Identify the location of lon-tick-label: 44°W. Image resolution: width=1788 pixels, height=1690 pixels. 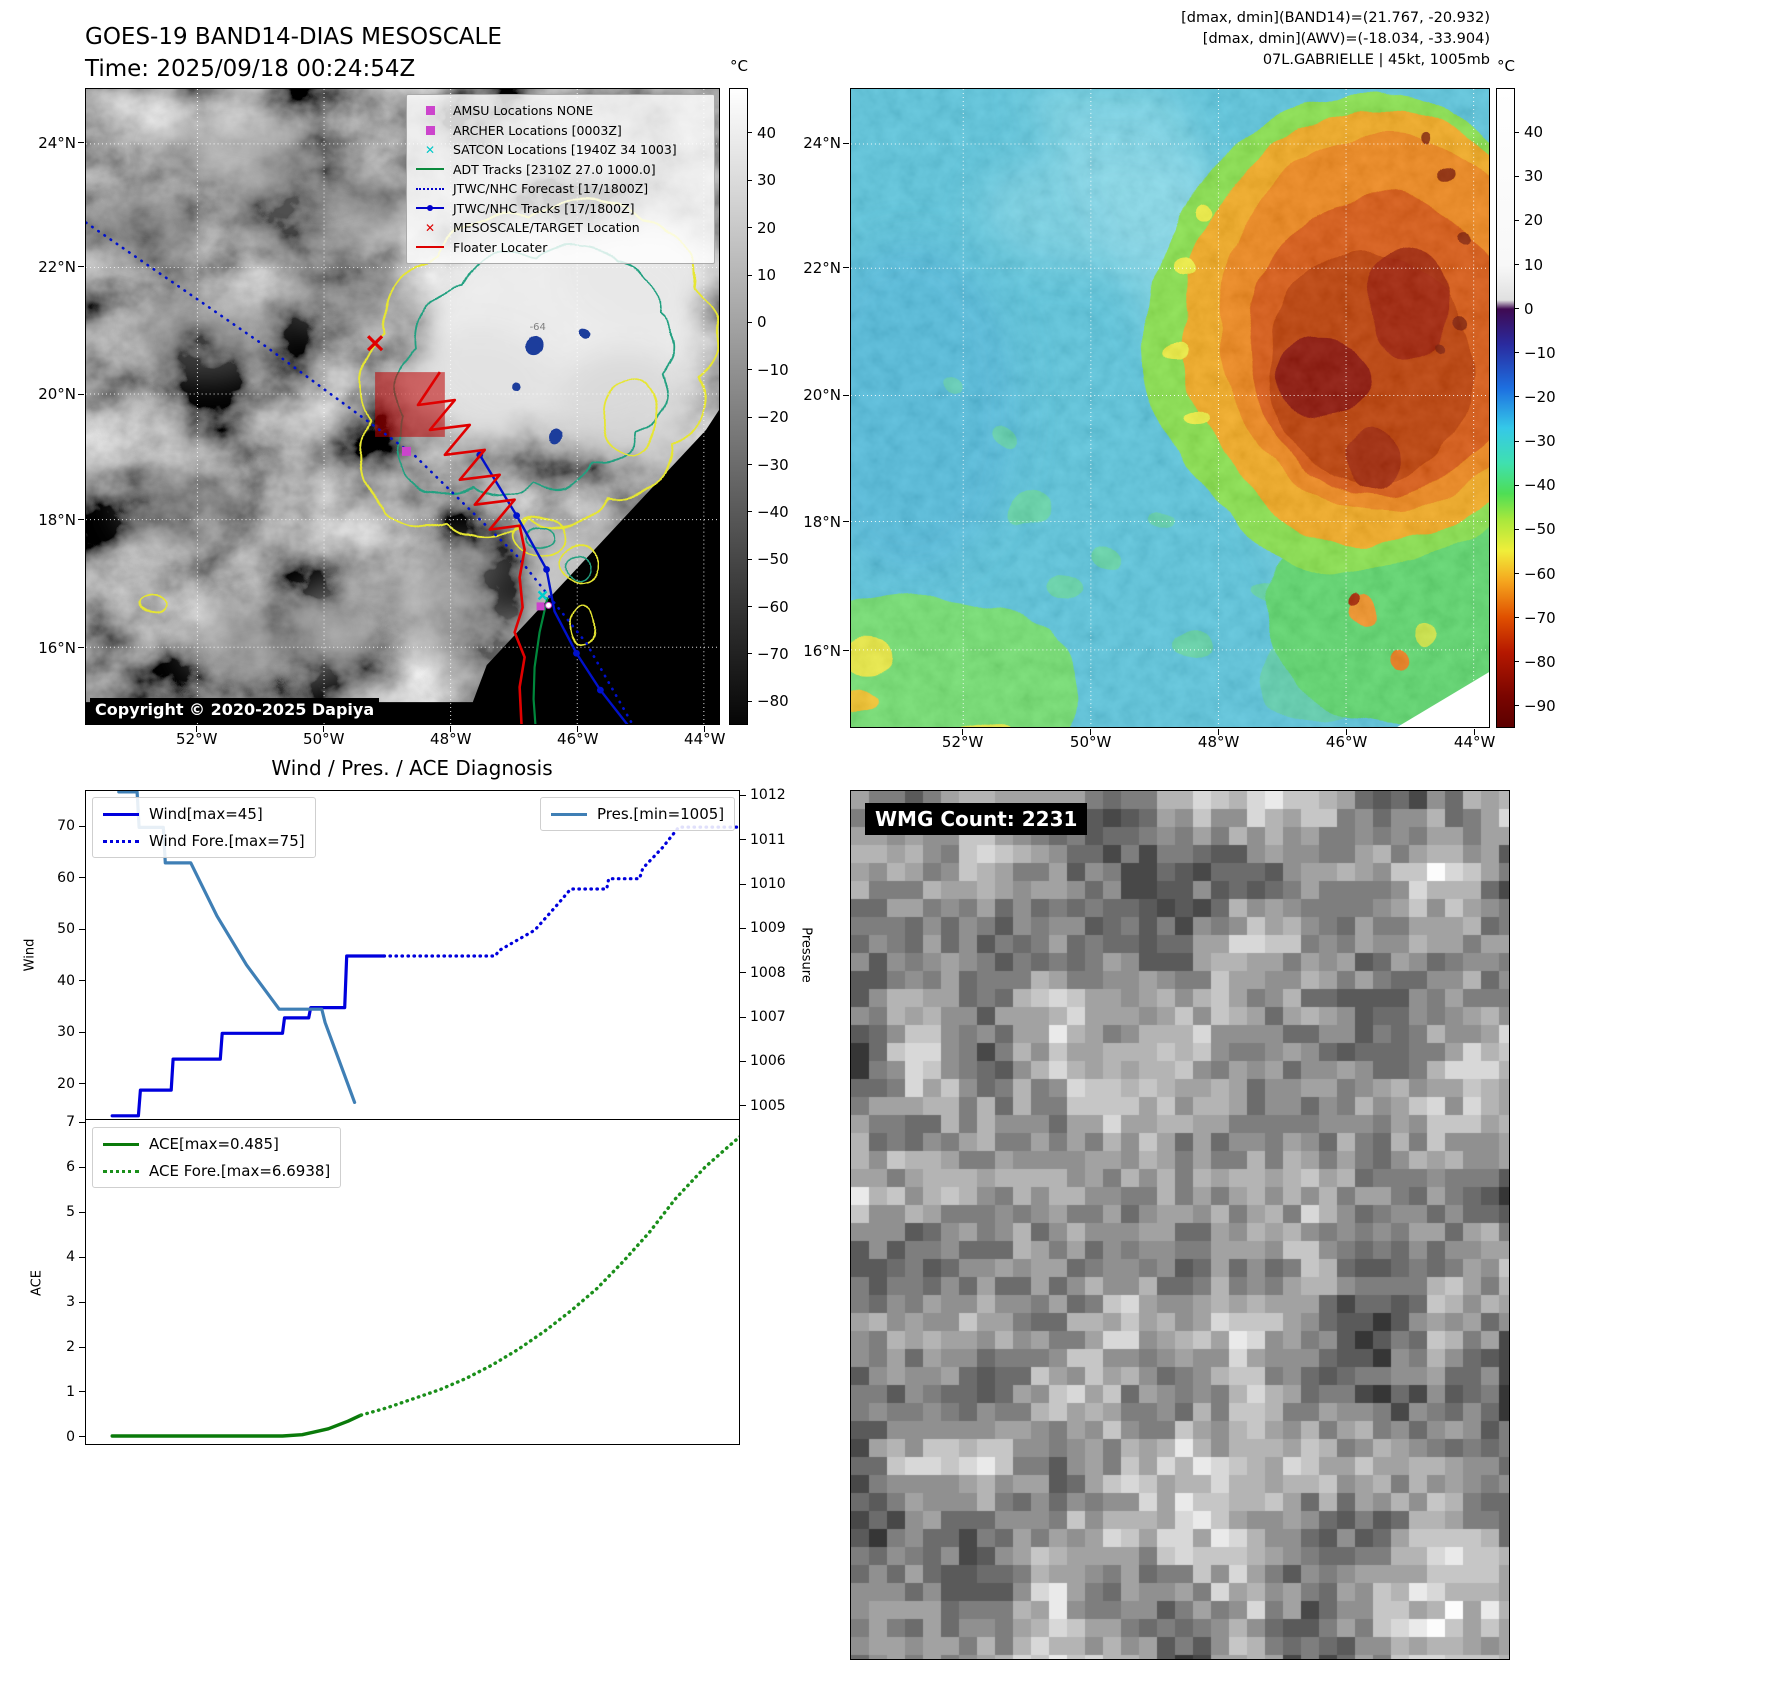
(705, 739).